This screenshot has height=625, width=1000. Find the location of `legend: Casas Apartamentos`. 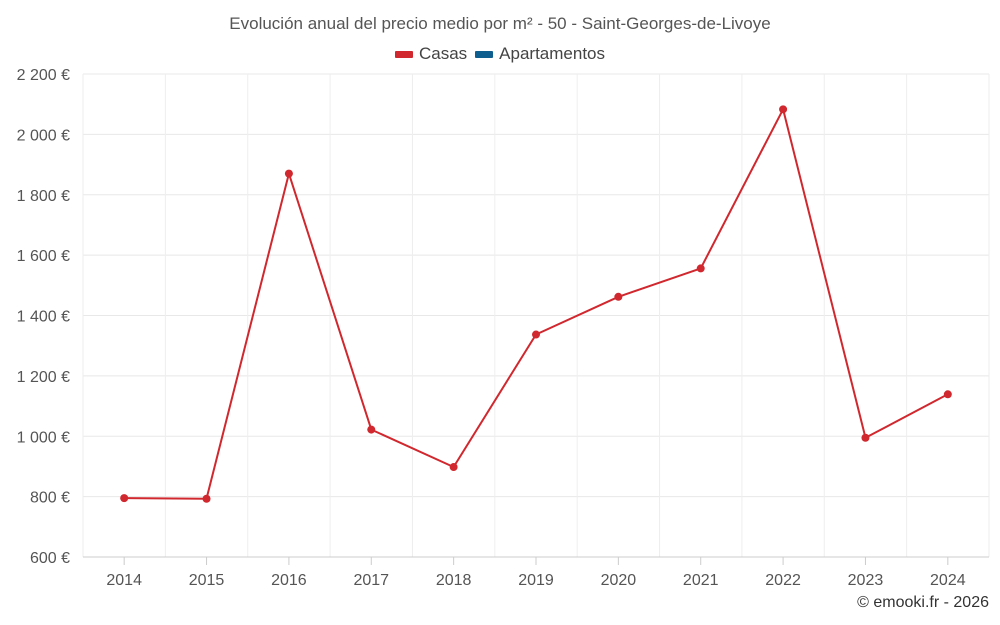

legend: Casas Apartamentos is located at coordinates (500, 54).